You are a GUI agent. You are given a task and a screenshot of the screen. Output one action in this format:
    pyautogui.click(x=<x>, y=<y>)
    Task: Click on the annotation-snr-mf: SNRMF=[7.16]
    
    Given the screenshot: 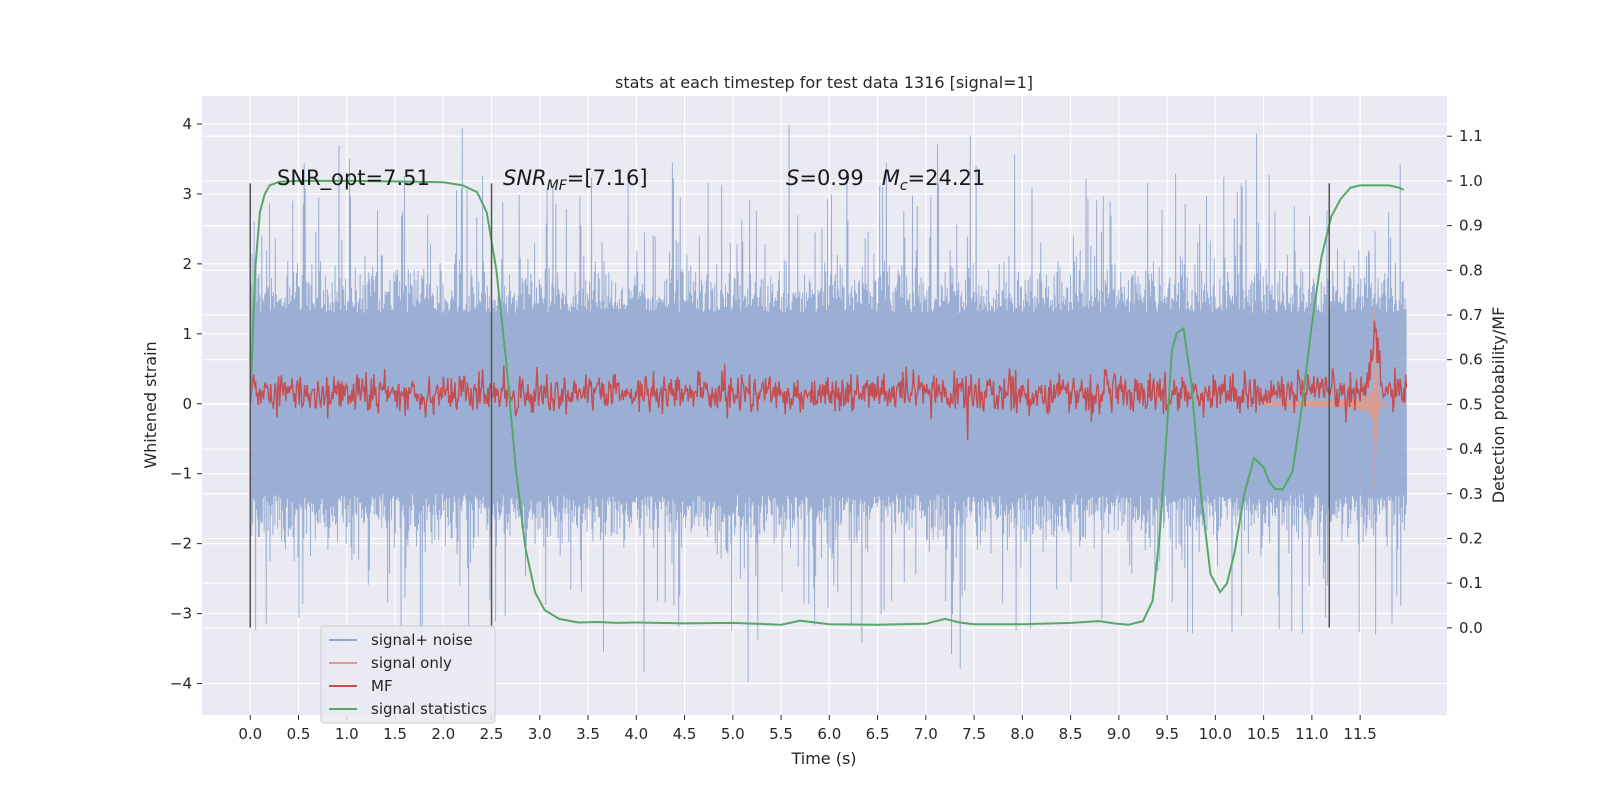 What is the action you would take?
    pyautogui.click(x=575, y=180)
    